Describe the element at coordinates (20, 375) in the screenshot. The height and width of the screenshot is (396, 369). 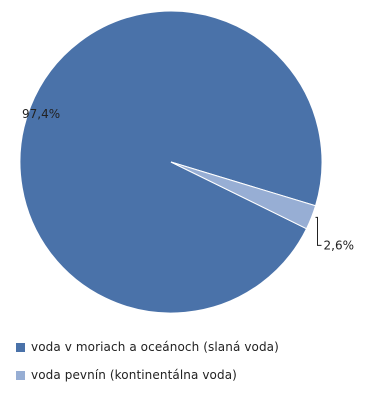
I see `legend-swatch-continental-water` at that location.